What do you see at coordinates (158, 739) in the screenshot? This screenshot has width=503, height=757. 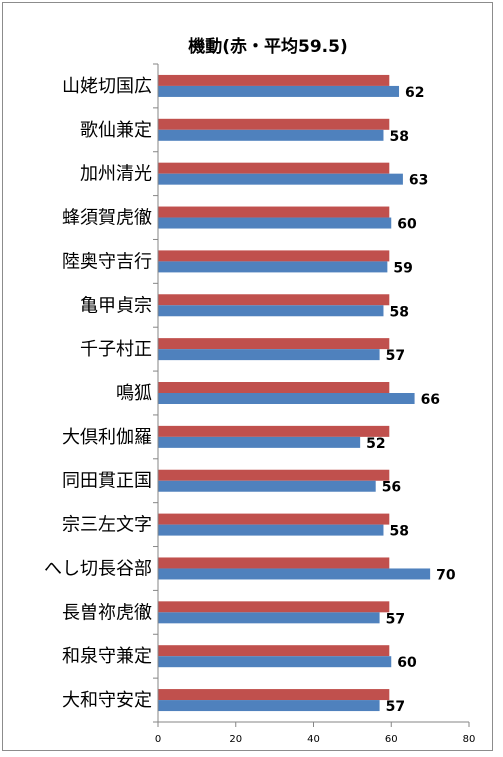 I see `x-tick-label: 0` at bounding box center [158, 739].